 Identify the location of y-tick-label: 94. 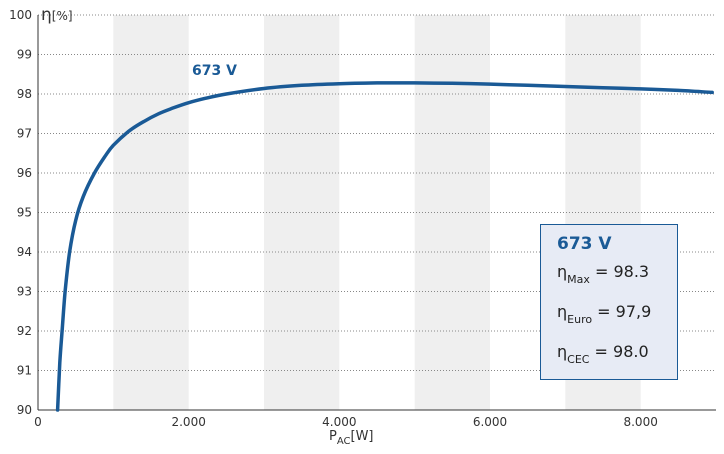
(24, 252).